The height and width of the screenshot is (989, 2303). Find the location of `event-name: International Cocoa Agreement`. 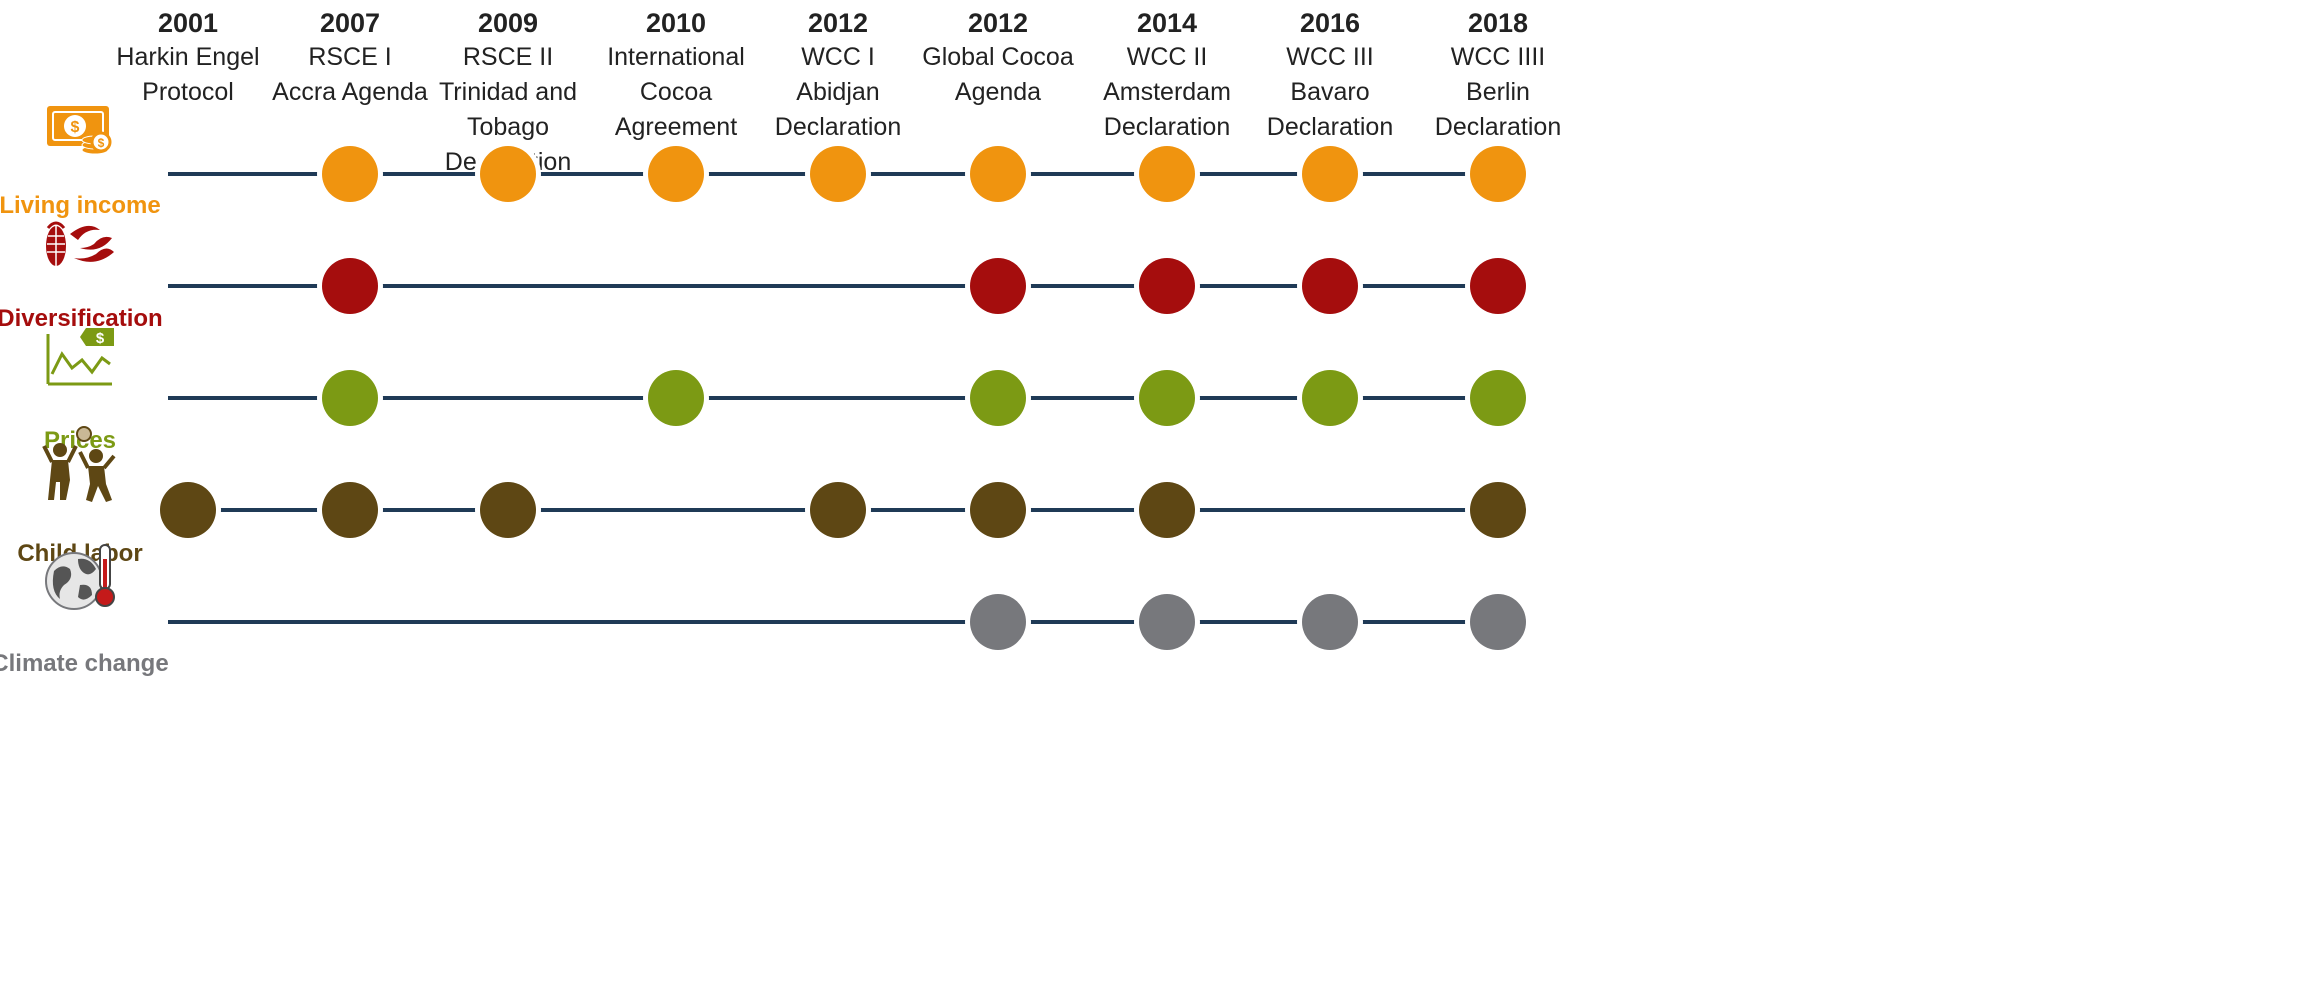

event-name: International Cocoa Agreement is located at coordinates (676, 92).